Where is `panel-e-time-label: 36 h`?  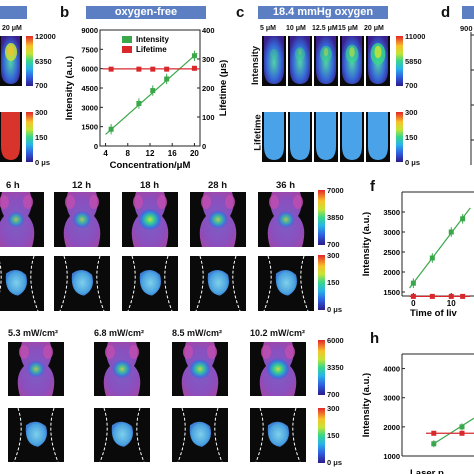
panel-e-time-label: 36 h is located at coordinates (286, 185).